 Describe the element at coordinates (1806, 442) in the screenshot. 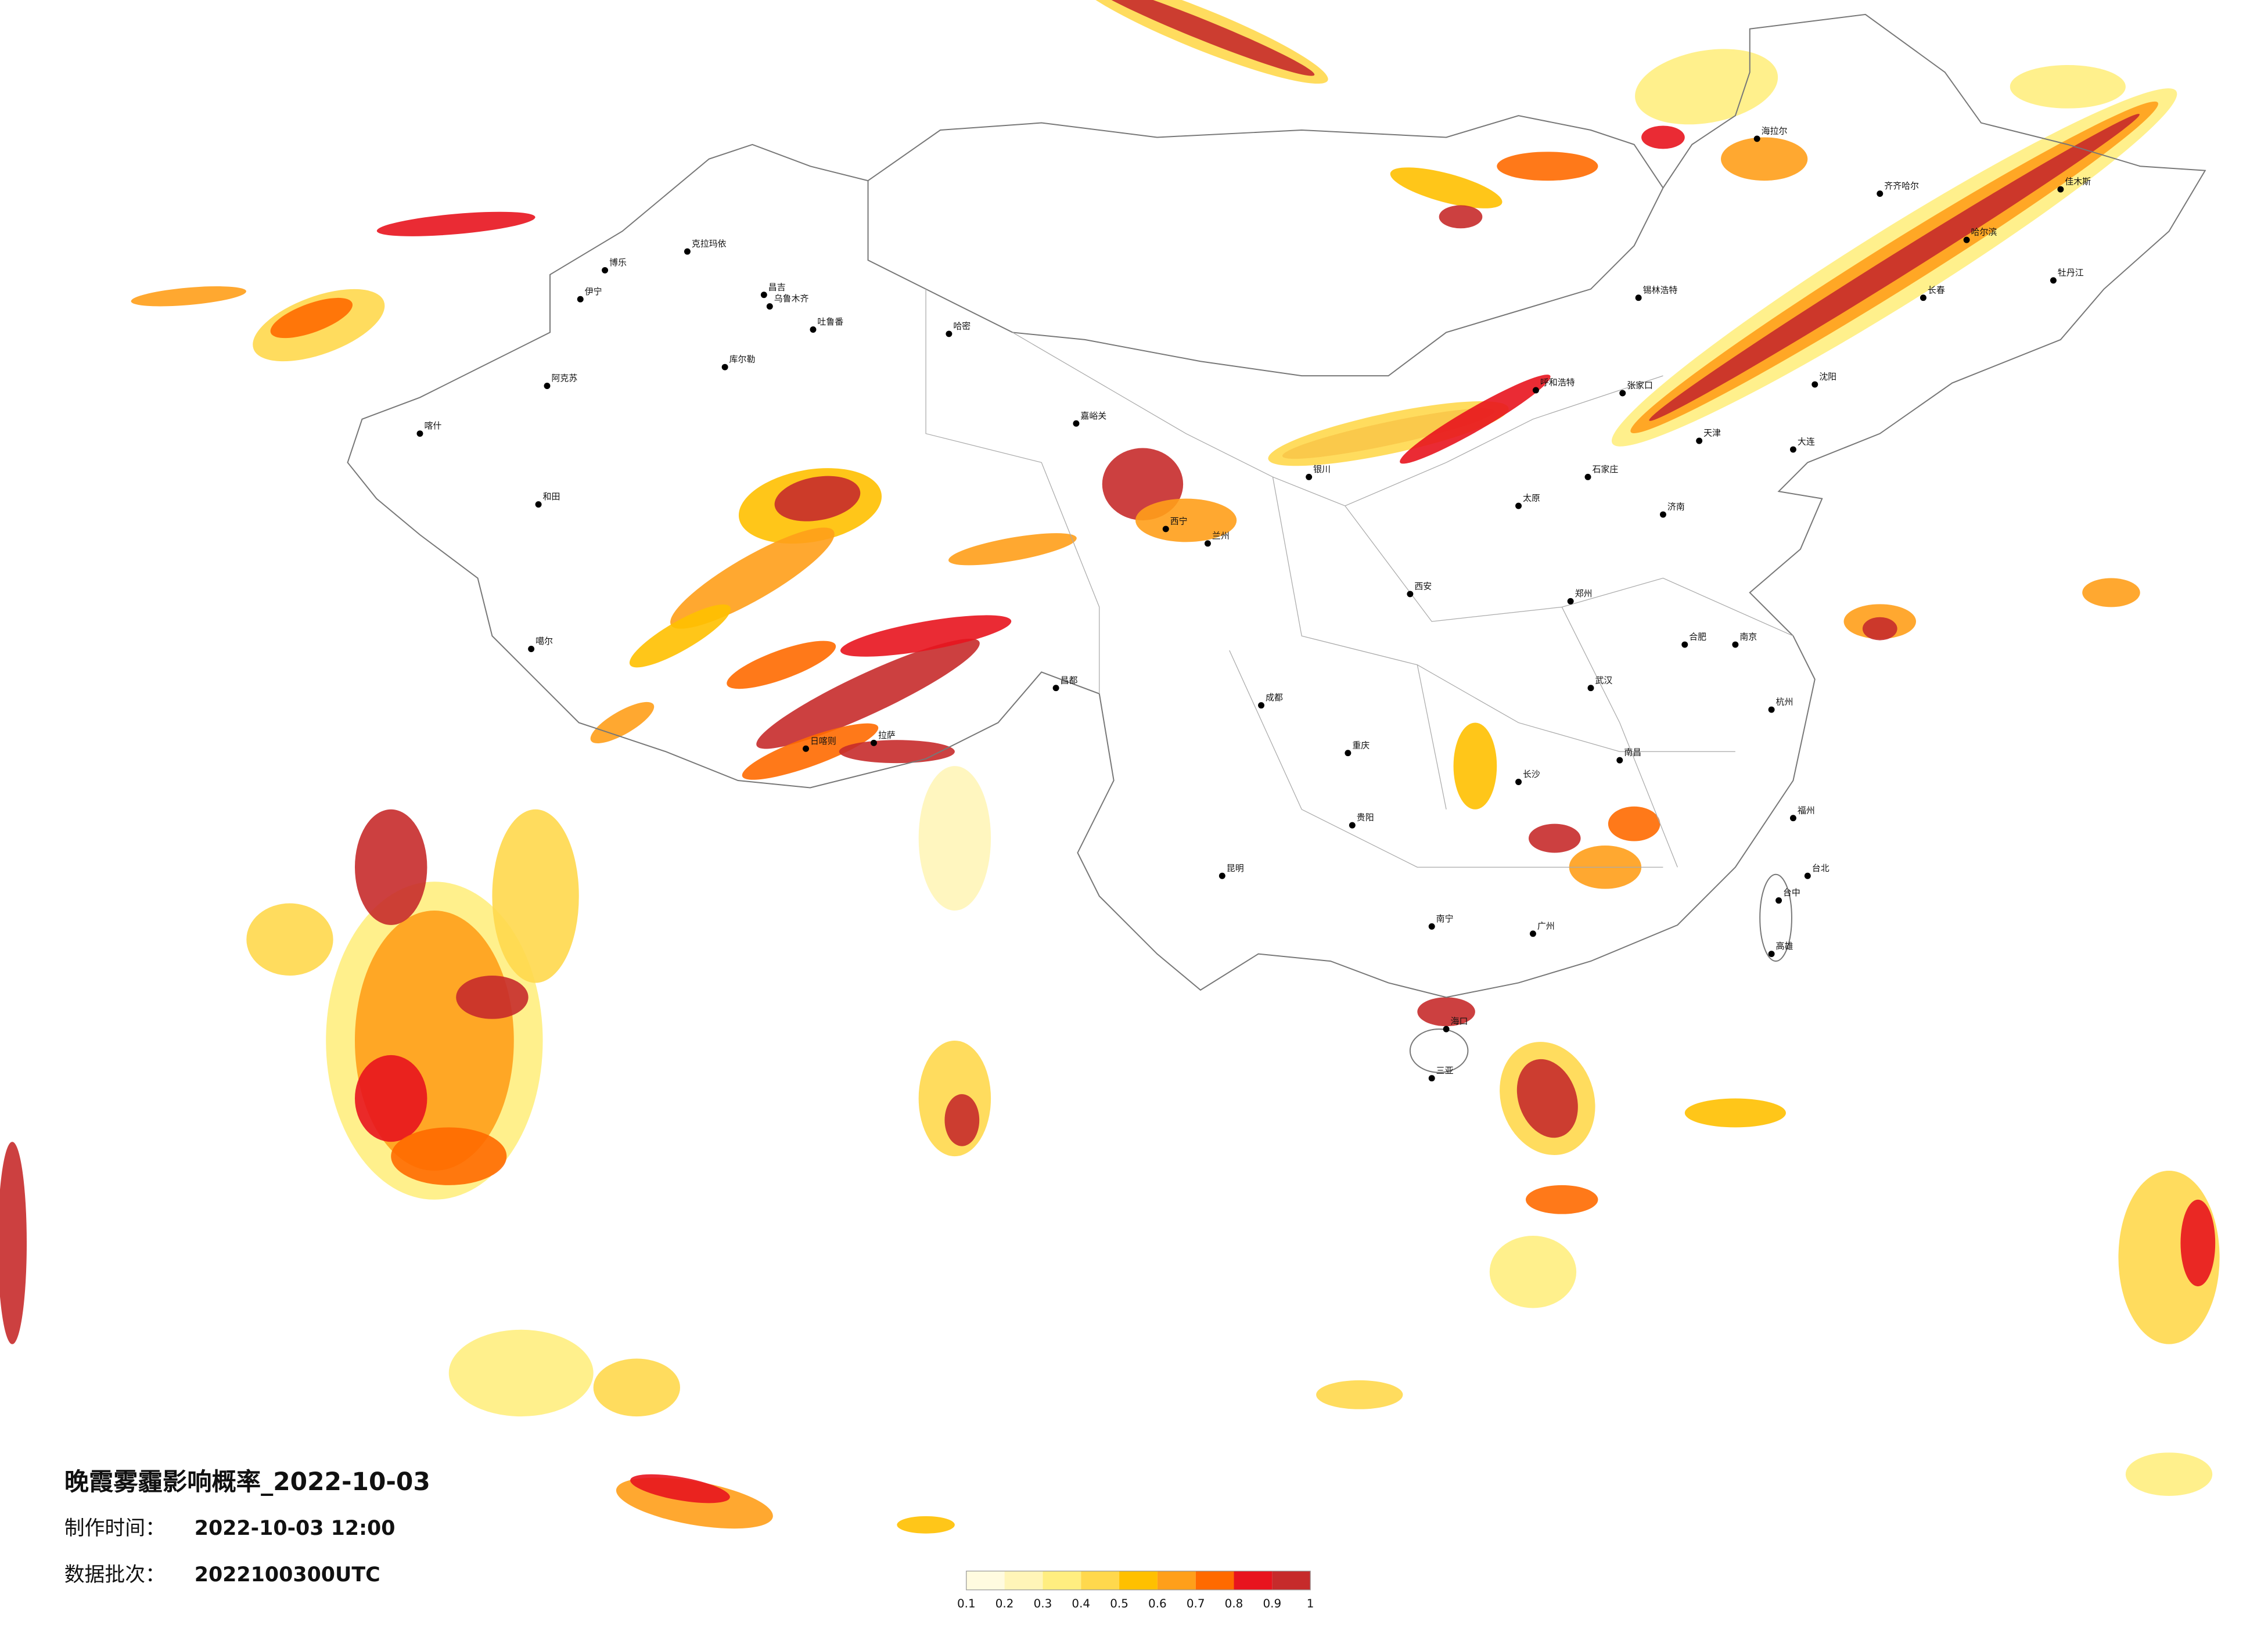

I see `city-label: 大连` at that location.